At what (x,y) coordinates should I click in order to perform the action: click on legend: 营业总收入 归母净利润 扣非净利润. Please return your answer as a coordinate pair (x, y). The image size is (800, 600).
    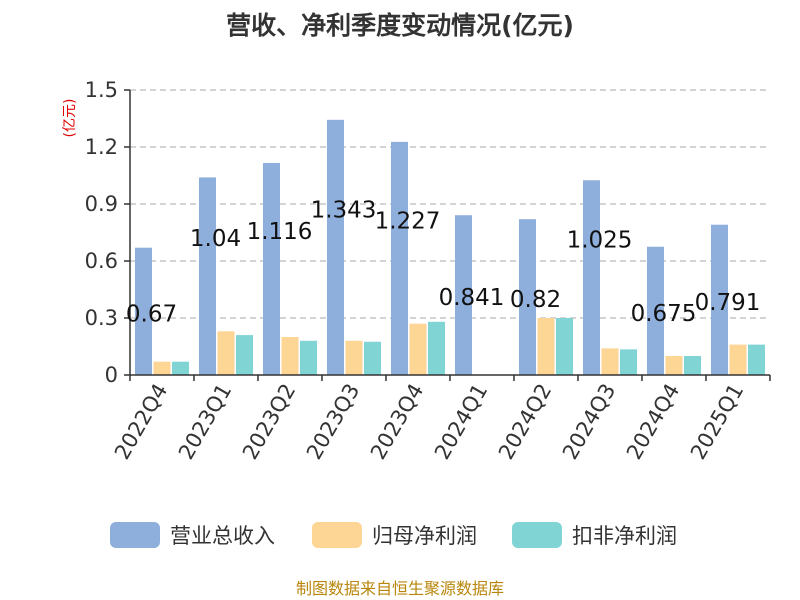
    Looking at the image, I should click on (393, 535).